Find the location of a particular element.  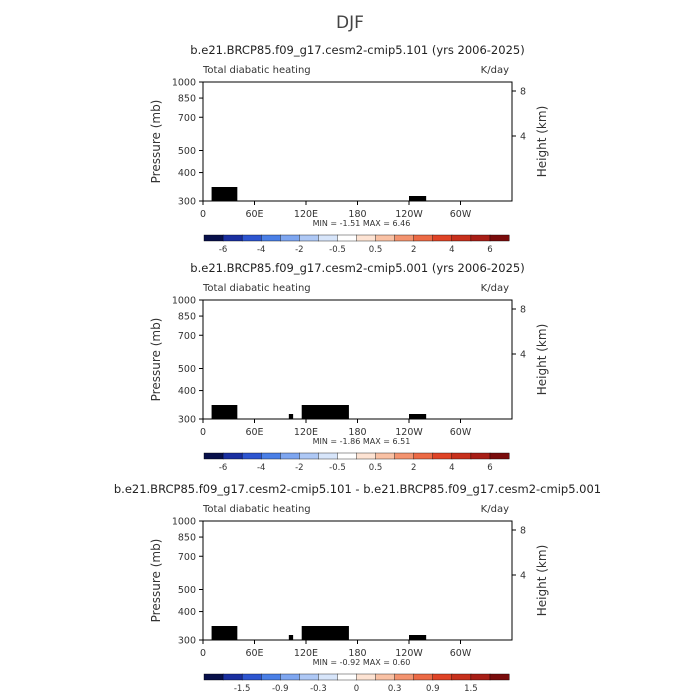

panel-1-frame is located at coordinates (357, 141).